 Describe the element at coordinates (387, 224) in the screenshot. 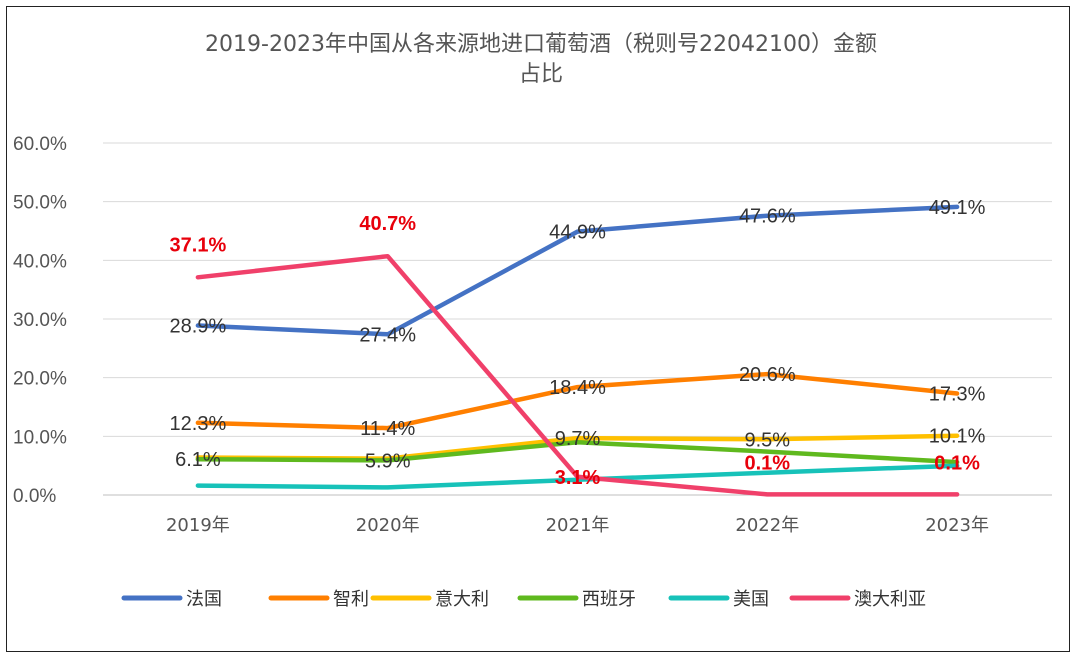

I see `data-label: 40.7%` at that location.